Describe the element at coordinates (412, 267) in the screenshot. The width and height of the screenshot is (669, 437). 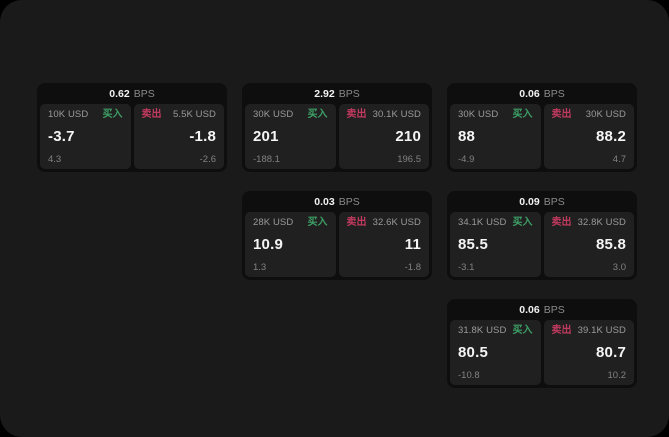
I see `sell-sub-value: -1.8` at that location.